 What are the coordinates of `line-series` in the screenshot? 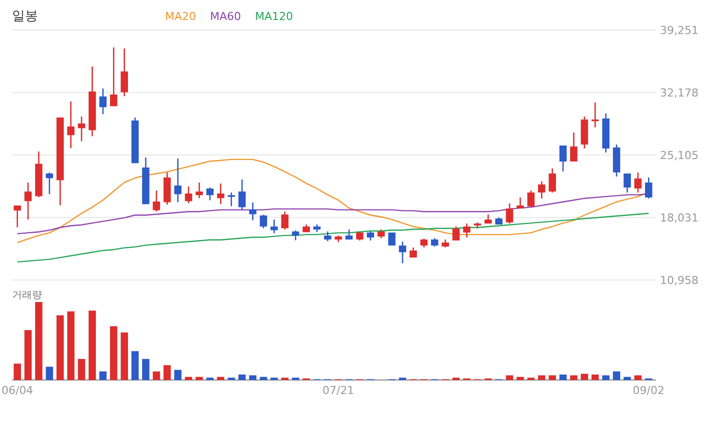 It's located at (333, 237).